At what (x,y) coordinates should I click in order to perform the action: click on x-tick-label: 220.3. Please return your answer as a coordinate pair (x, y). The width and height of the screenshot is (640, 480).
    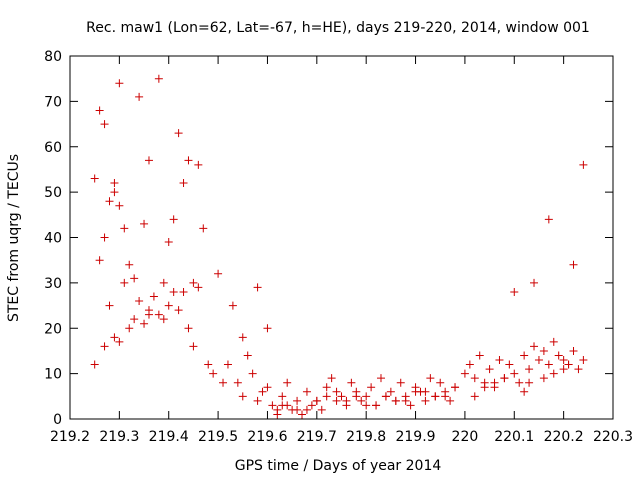
    Looking at the image, I should click on (613, 437).